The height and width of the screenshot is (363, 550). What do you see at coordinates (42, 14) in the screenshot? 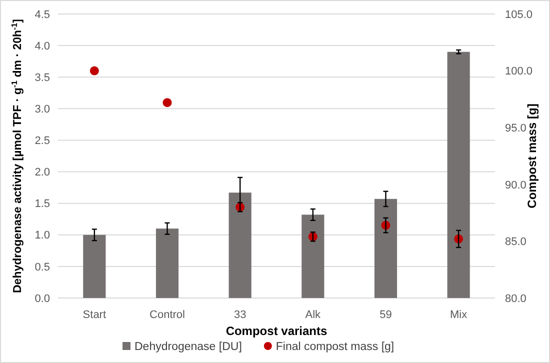
I see `y-tick-label: 4.5` at bounding box center [42, 14].